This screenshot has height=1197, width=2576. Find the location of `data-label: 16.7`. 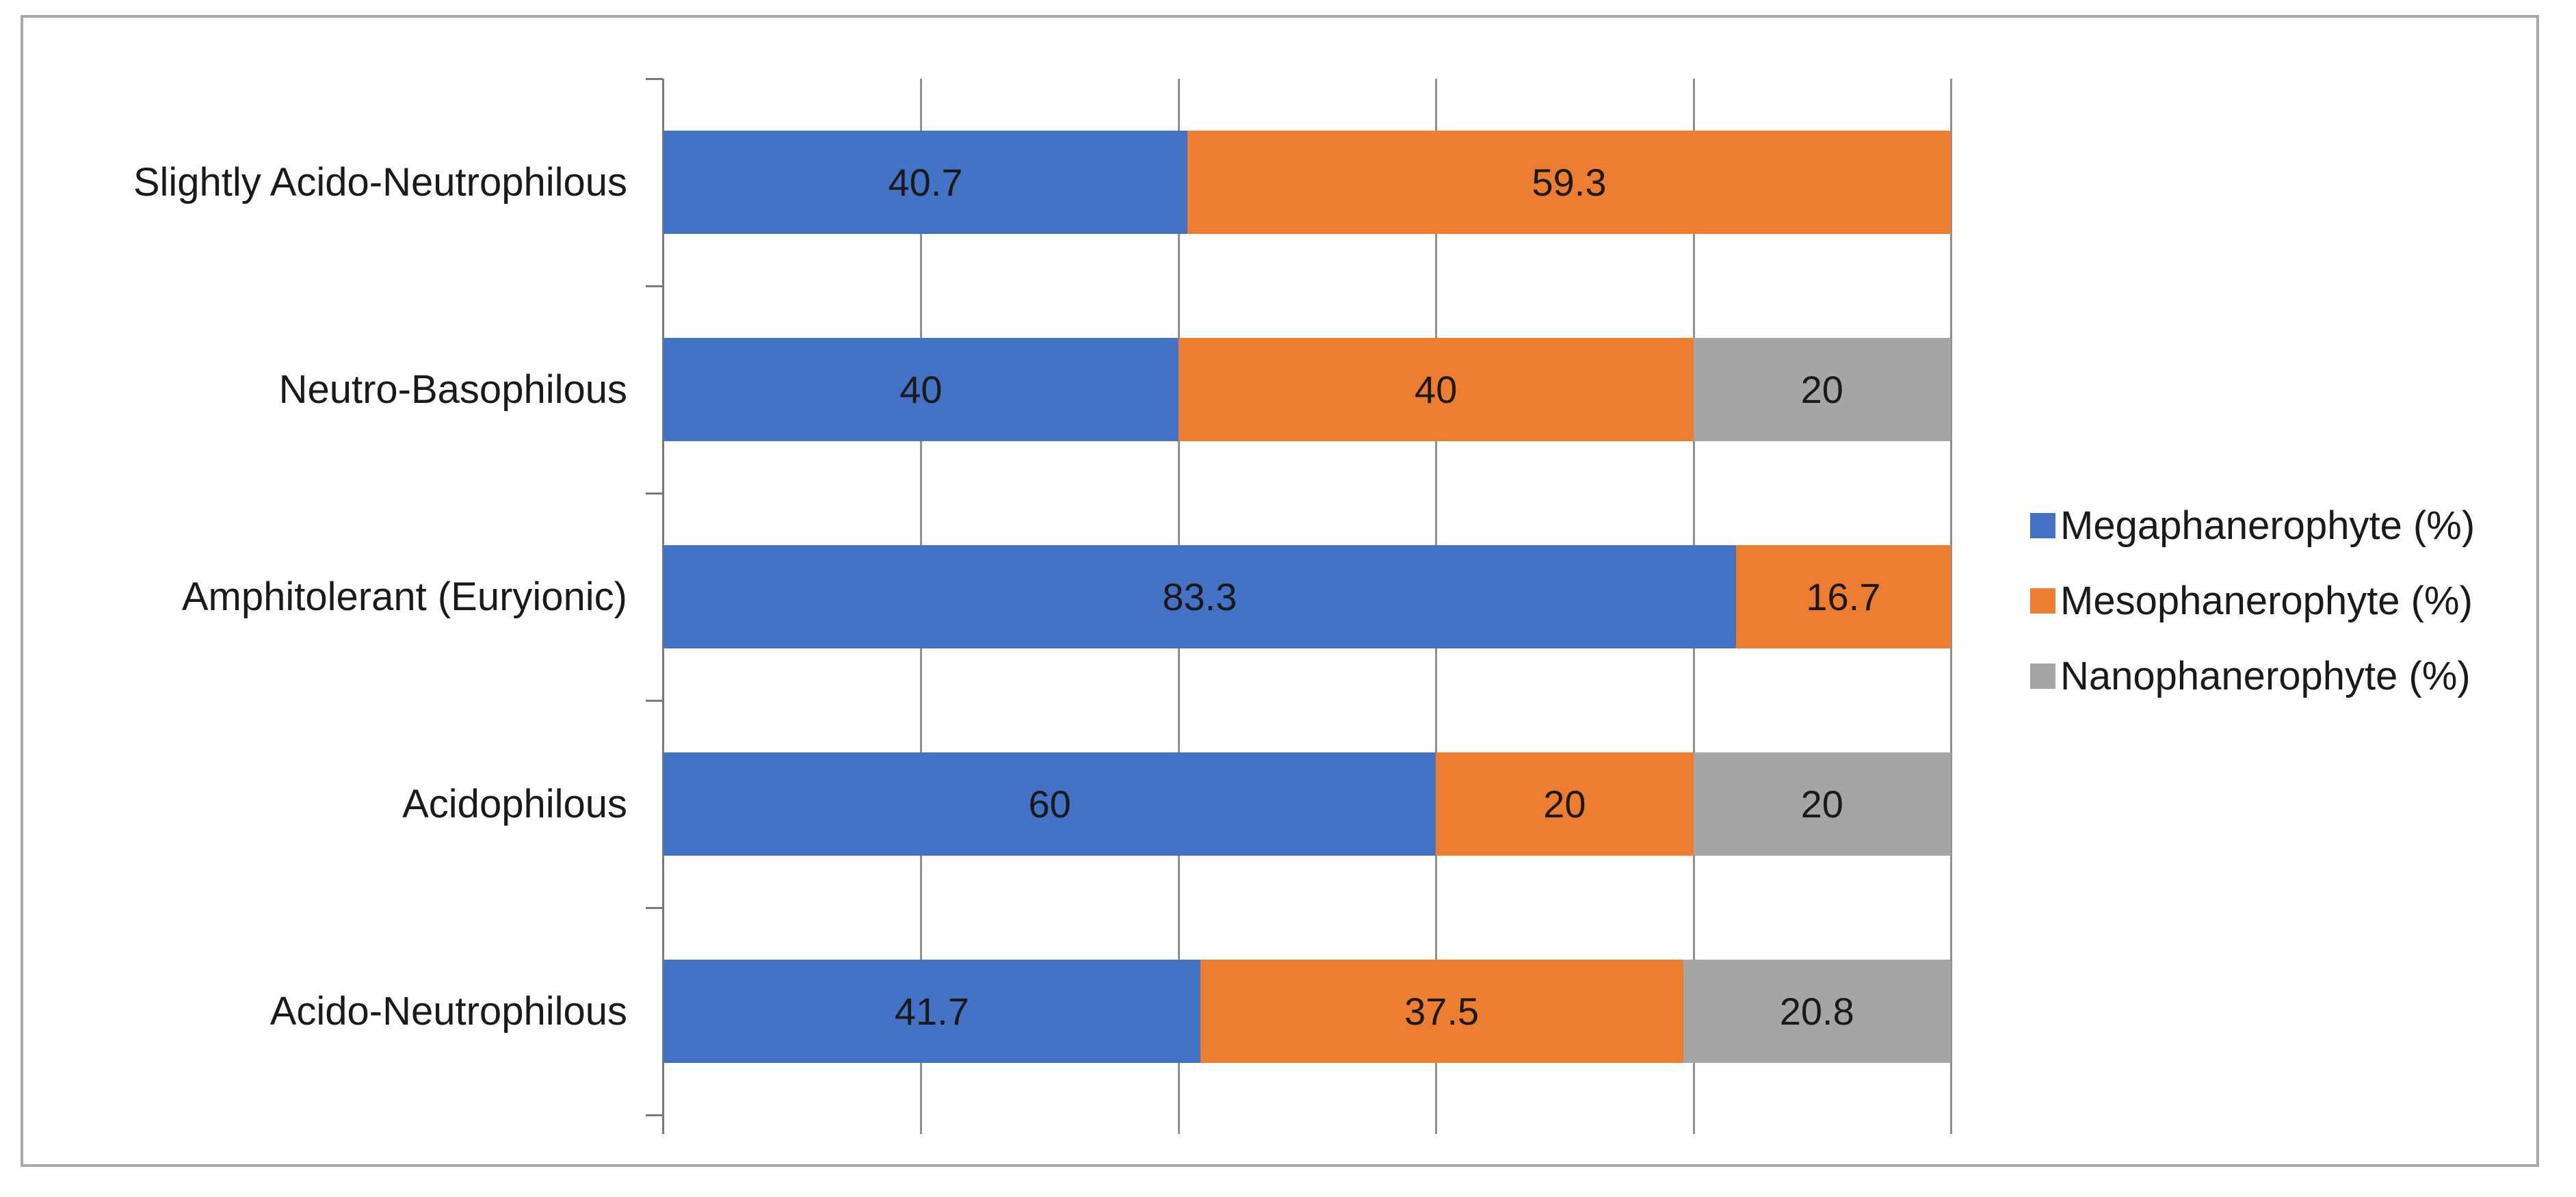

data-label: 16.7 is located at coordinates (1843, 597).